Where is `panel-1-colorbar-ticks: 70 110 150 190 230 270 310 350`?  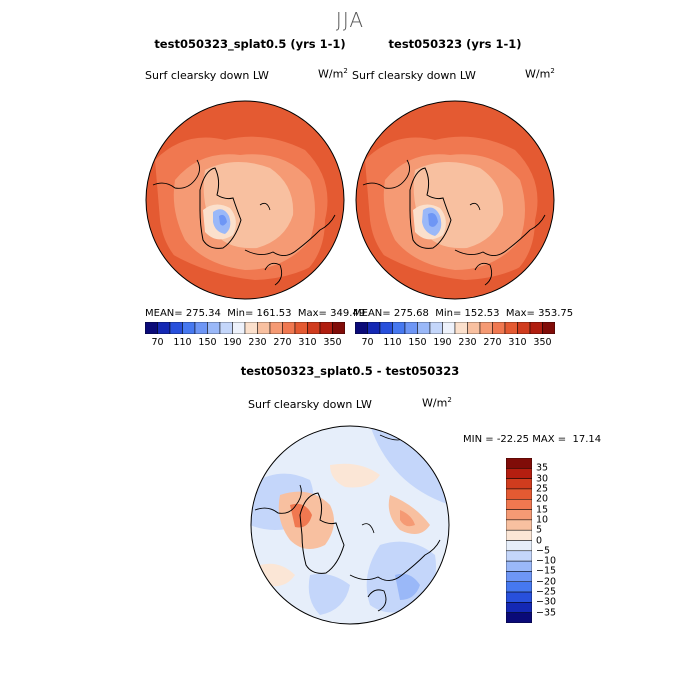 panel-1-colorbar-ticks: 70 110 150 190 230 270 310 350 is located at coordinates (245, 344).